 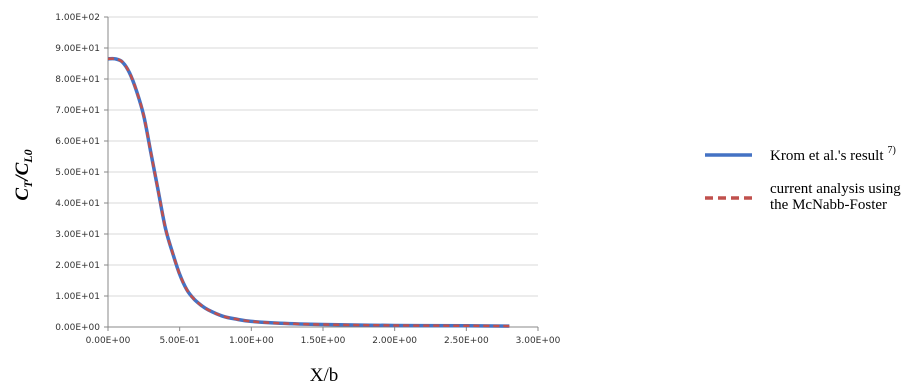 What do you see at coordinates (77, 328) in the screenshot?
I see `y-tick-label: 0.00E+00` at bounding box center [77, 328].